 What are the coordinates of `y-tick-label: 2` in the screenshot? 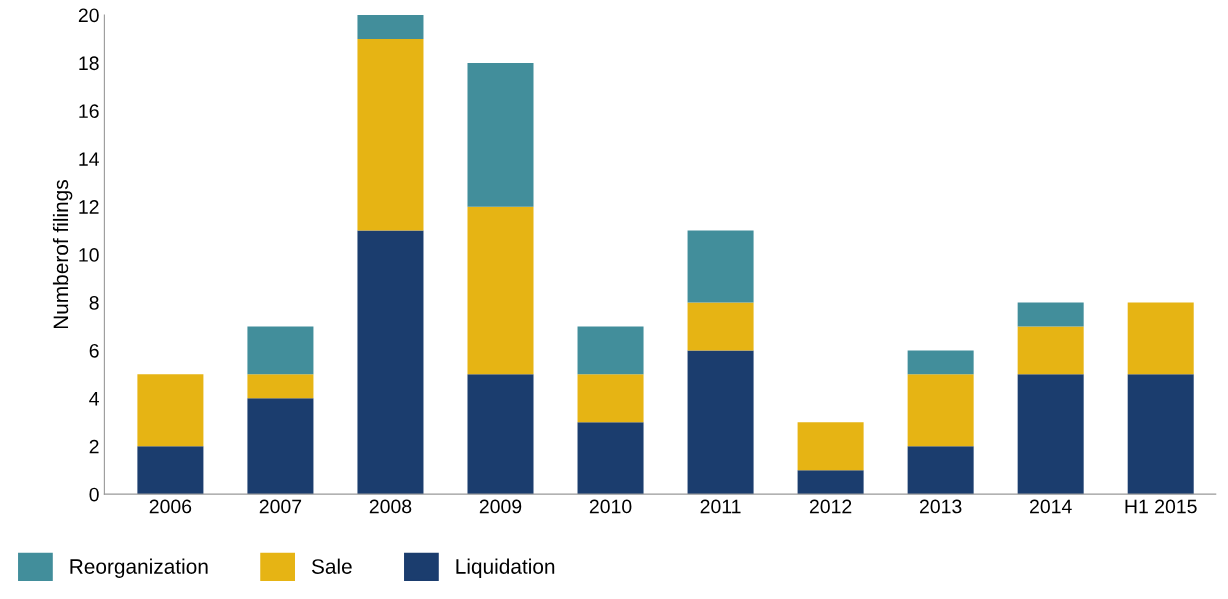 It's located at (94, 446).